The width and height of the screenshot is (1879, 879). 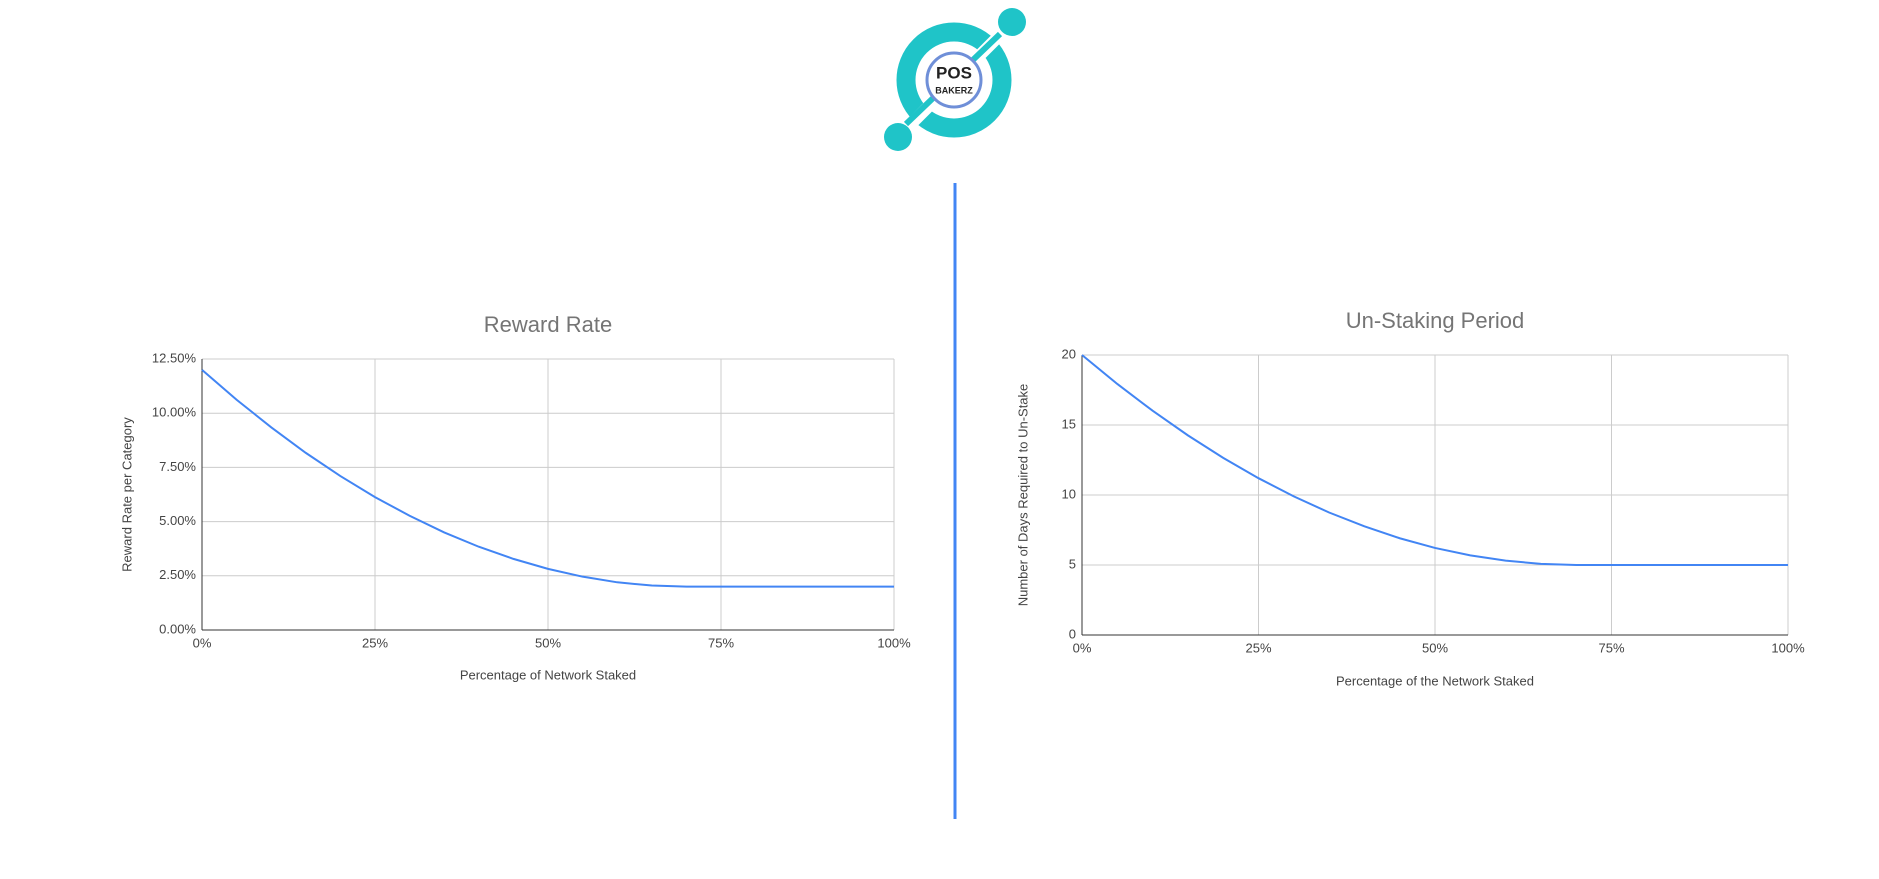 What do you see at coordinates (1072, 563) in the screenshot?
I see `y-tick-label: 5` at bounding box center [1072, 563].